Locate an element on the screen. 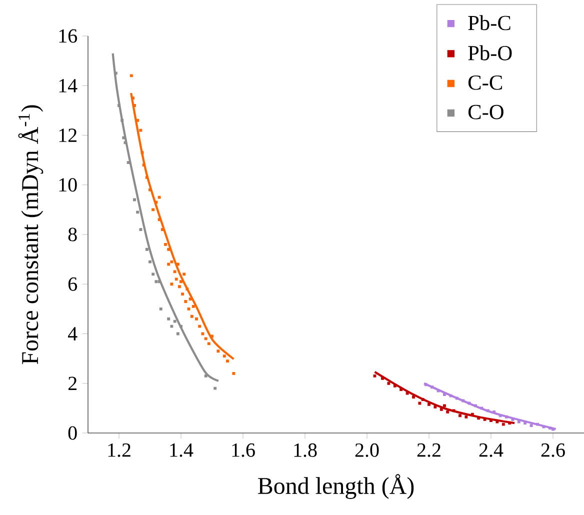 This screenshot has width=584, height=515. legend-label: Pb-O is located at coordinates (490, 52).